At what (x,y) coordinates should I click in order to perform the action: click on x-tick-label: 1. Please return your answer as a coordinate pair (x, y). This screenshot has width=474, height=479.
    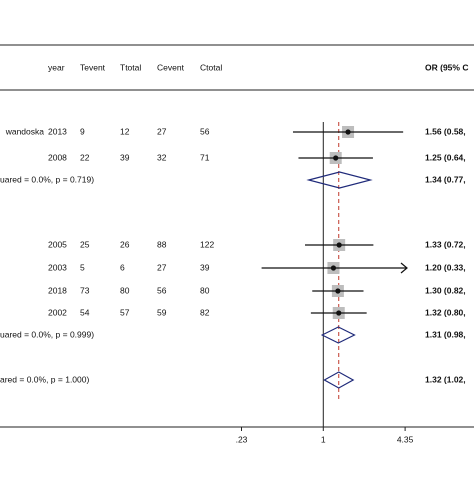
    Looking at the image, I should click on (323, 439).